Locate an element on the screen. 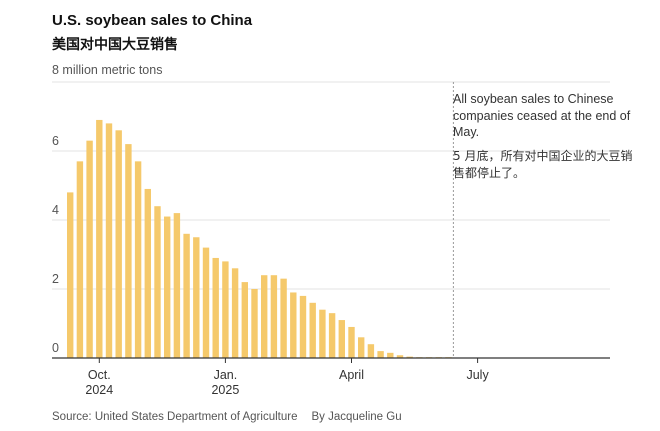 The width and height of the screenshot is (660, 431). x-tick-year-16: 2025 is located at coordinates (225, 390).